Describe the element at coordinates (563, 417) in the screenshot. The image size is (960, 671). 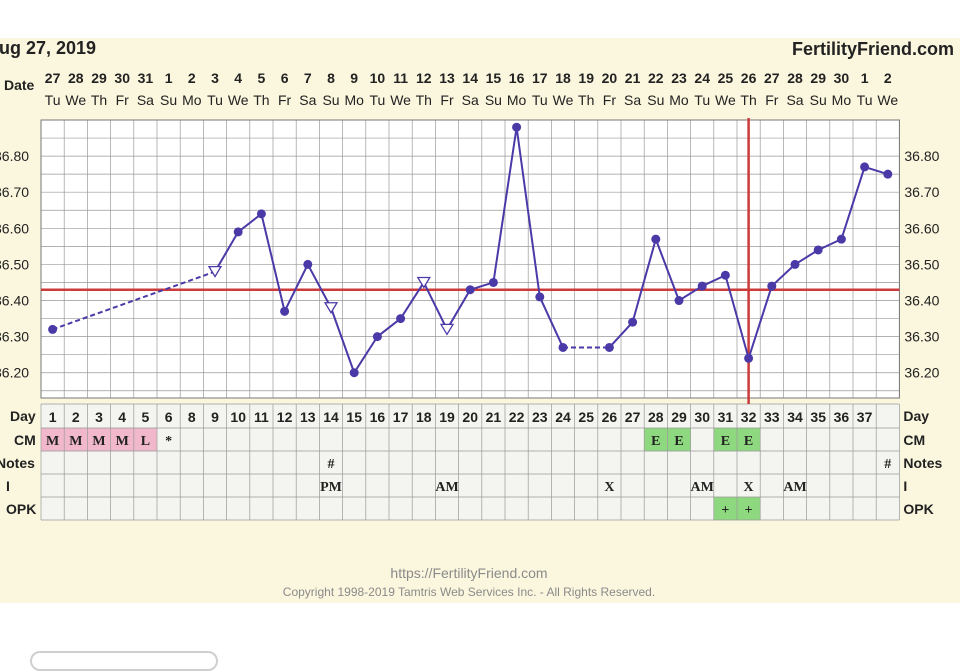
I see `cycle-day-label: 24` at that location.